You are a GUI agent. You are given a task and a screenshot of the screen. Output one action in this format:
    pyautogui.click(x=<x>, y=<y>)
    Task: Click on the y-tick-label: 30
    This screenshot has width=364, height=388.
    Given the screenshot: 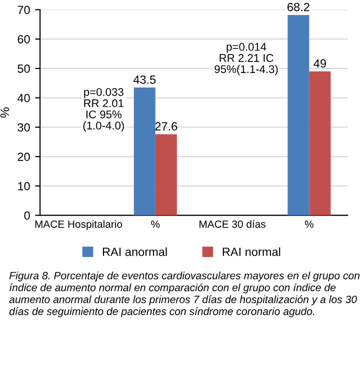 What is the action you would take?
    pyautogui.click(x=24, y=127)
    